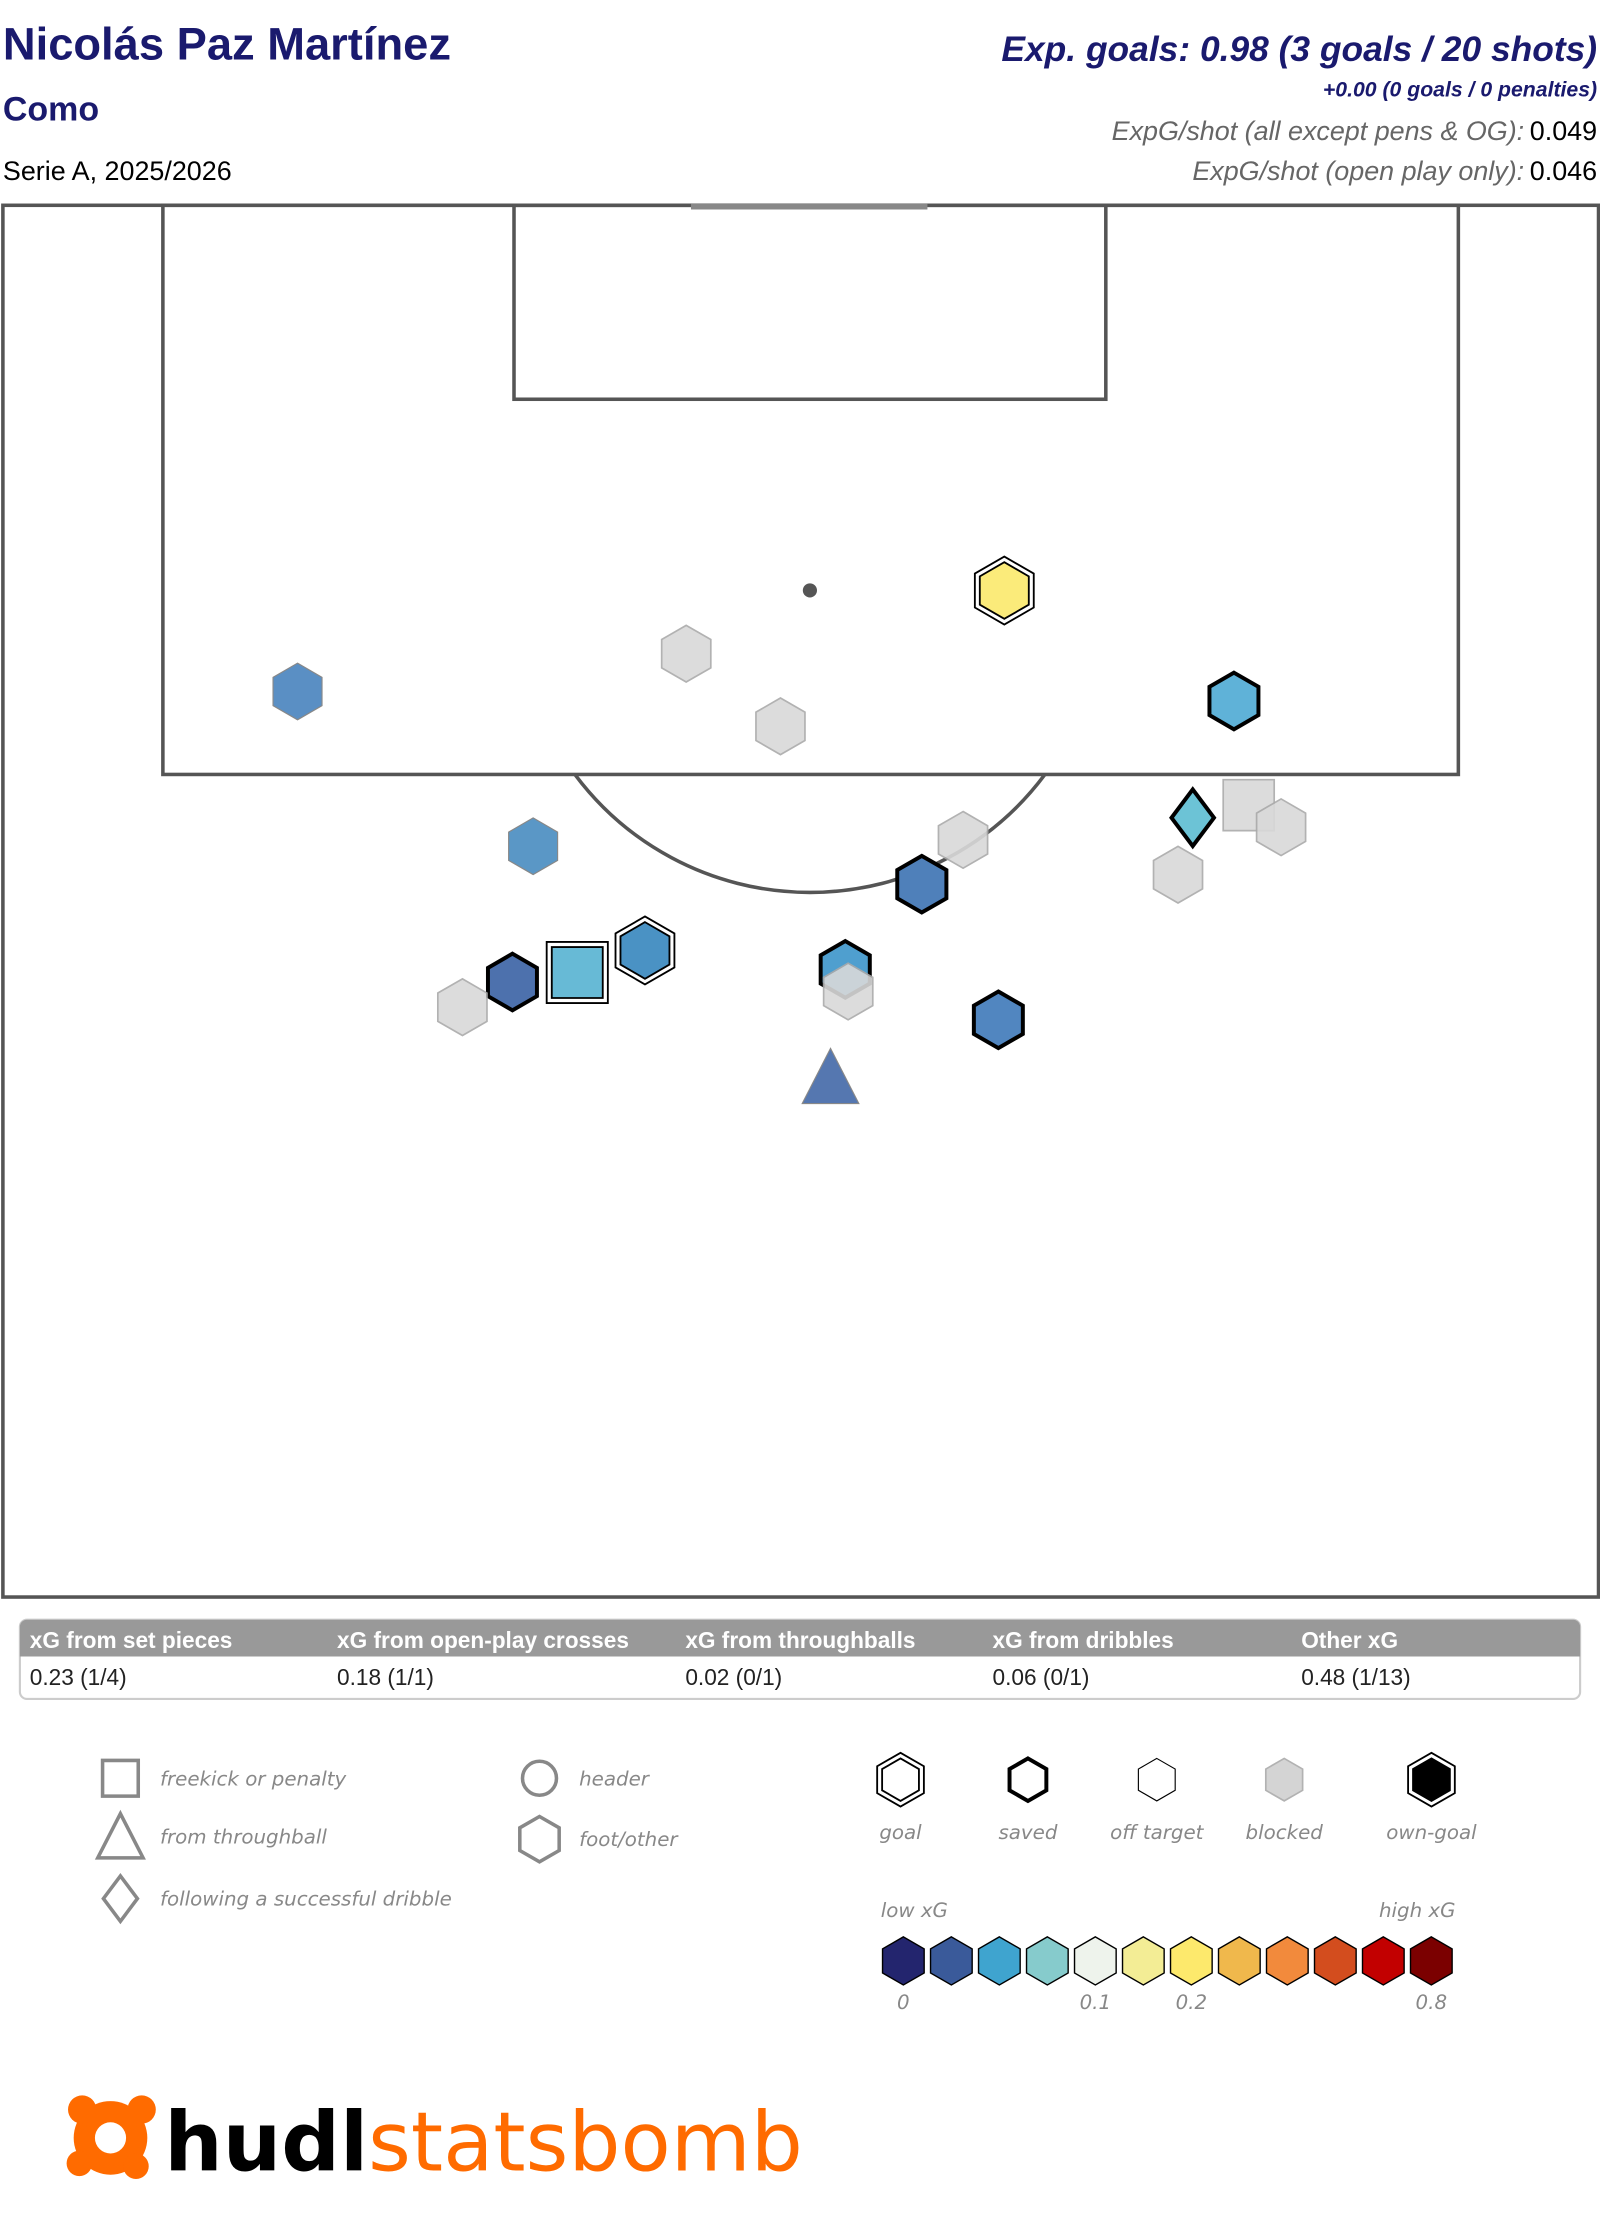  Describe the element at coordinates (78, 1677) in the screenshot. I see `table-cell: 0.23 (1/4)` at that location.